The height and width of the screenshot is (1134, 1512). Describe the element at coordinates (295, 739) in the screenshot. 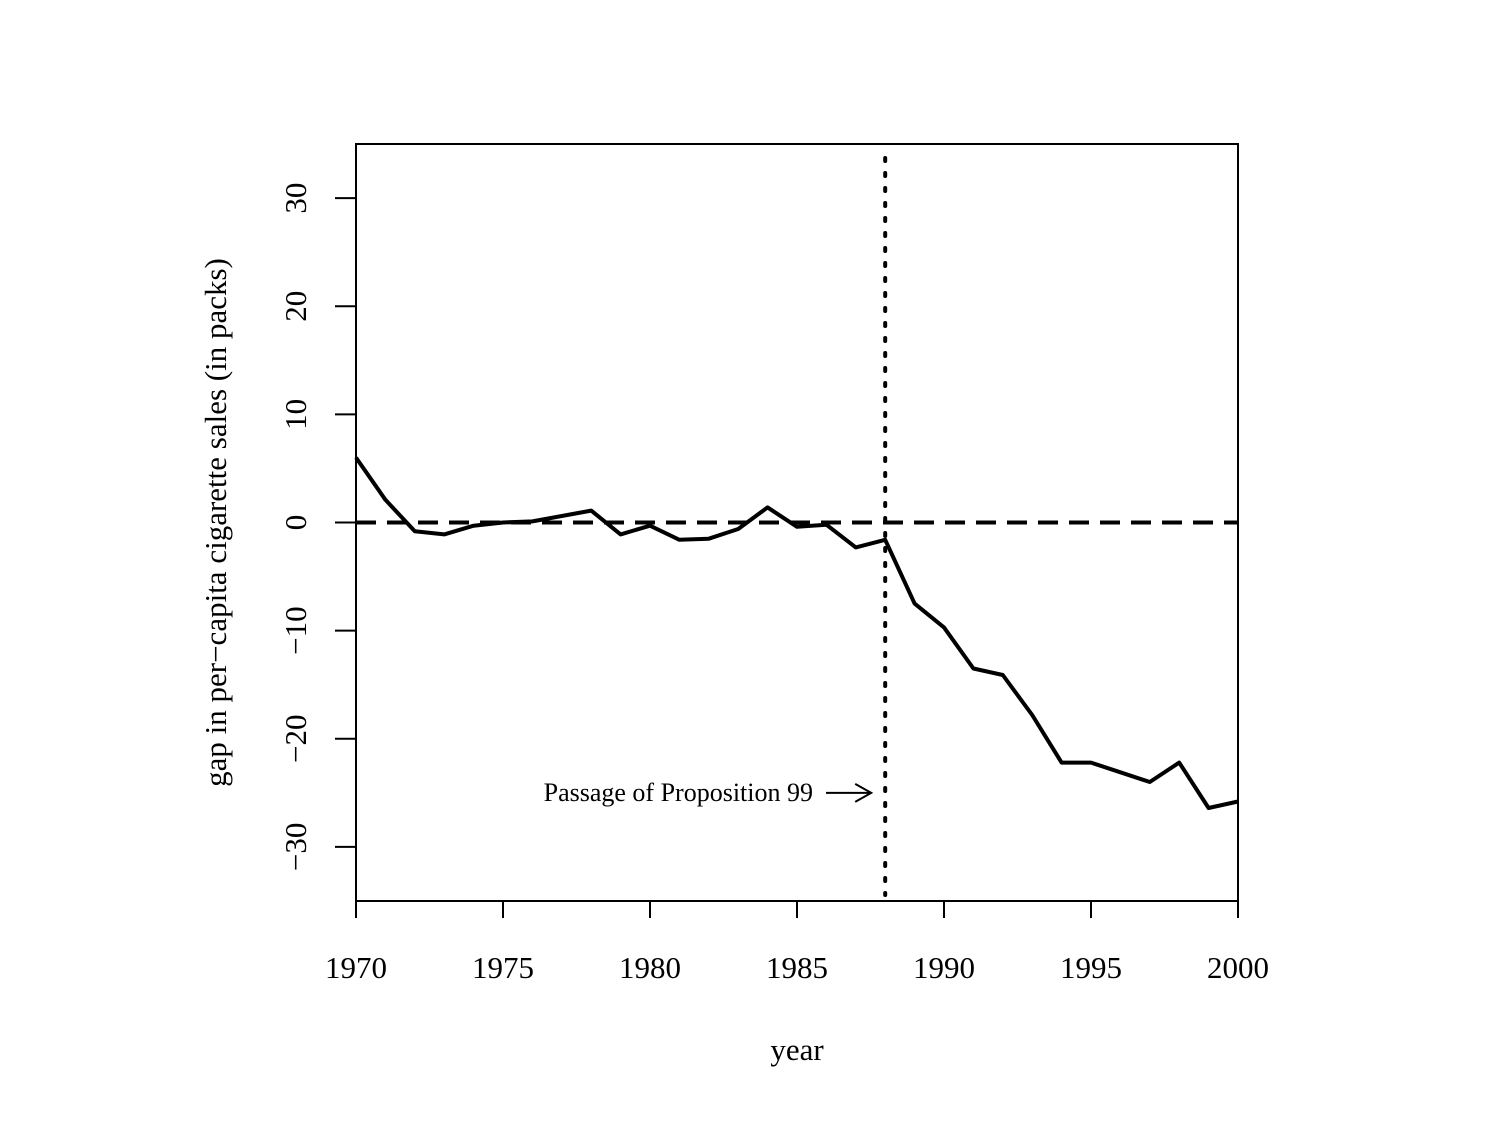

I see `y-tick-label: −20` at that location.